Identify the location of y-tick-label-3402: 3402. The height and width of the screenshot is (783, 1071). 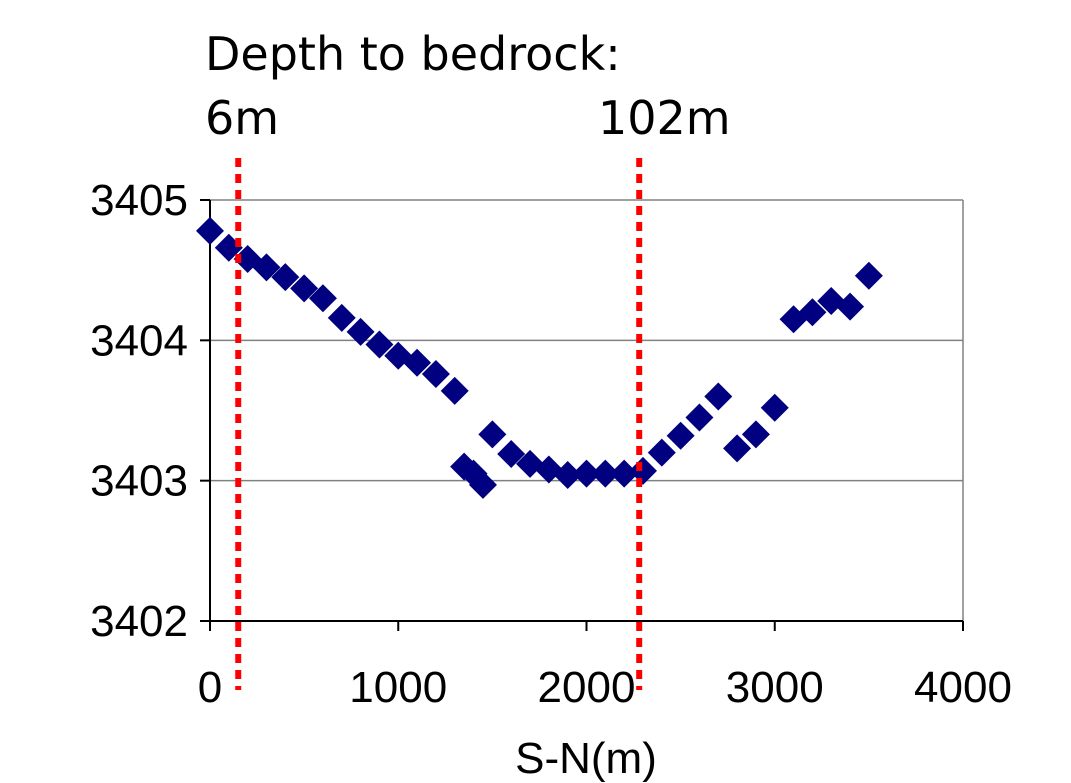
(139, 621).